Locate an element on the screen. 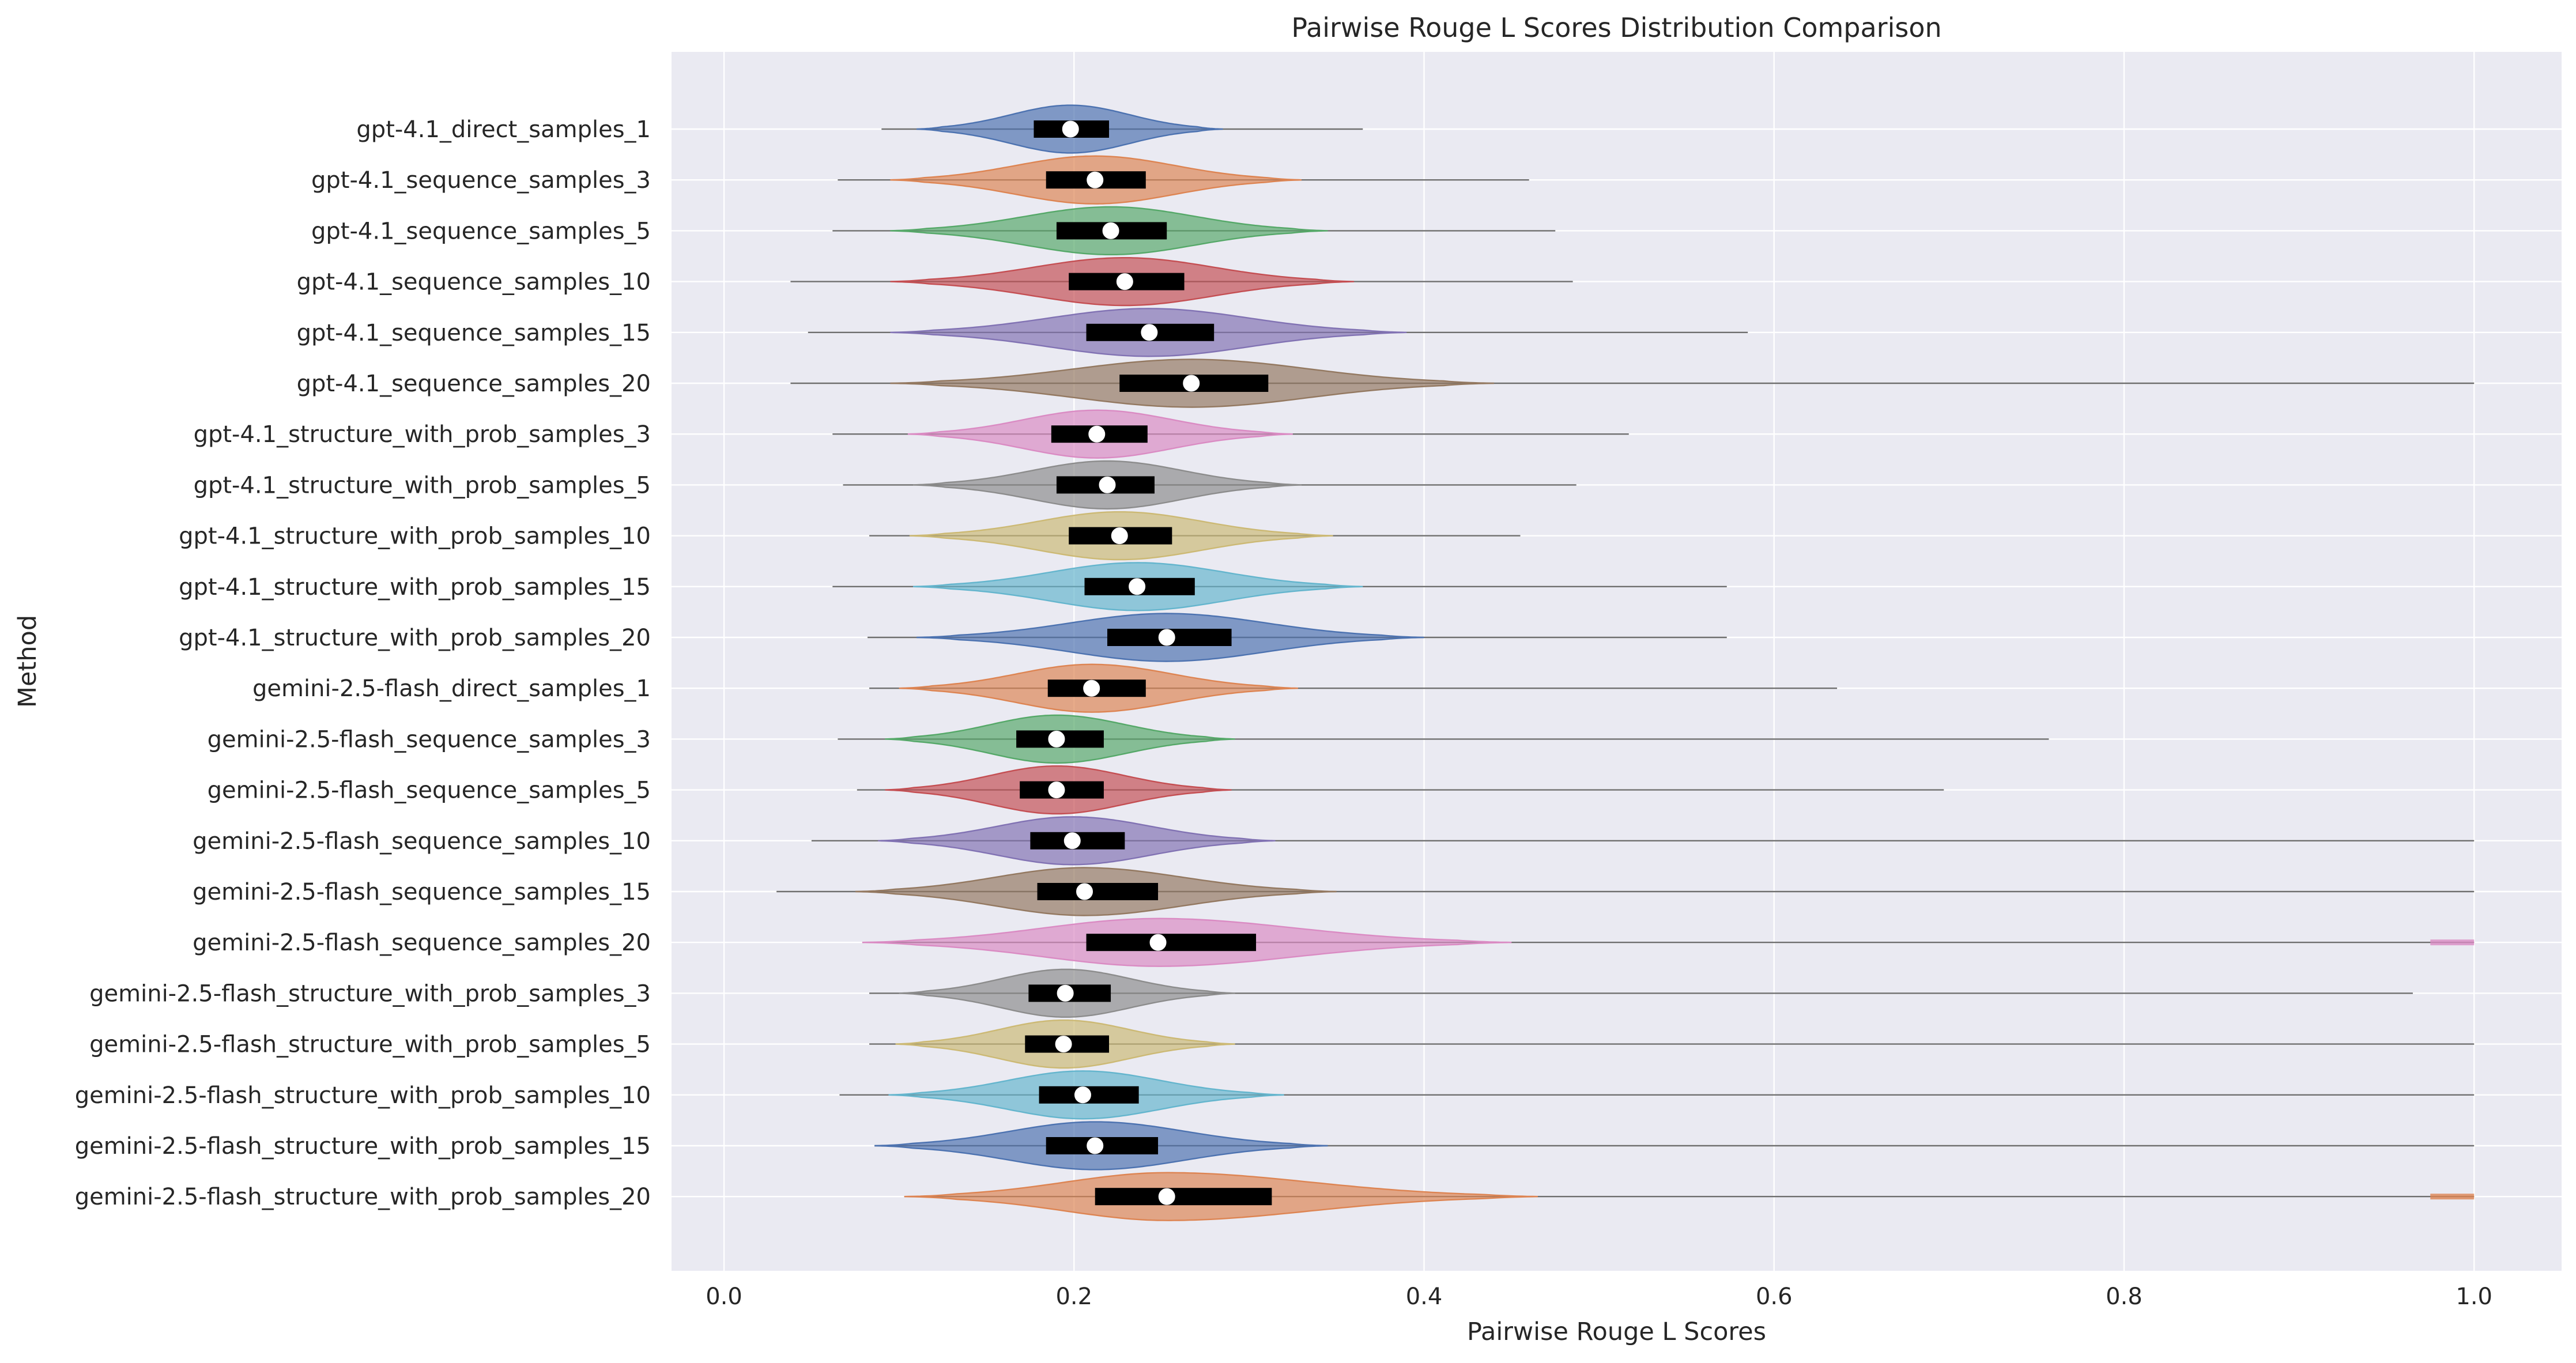 The image size is (2576, 1363). y-tick-label: gpt-4.1_structure_with_prob_samples_3 is located at coordinates (422, 434).